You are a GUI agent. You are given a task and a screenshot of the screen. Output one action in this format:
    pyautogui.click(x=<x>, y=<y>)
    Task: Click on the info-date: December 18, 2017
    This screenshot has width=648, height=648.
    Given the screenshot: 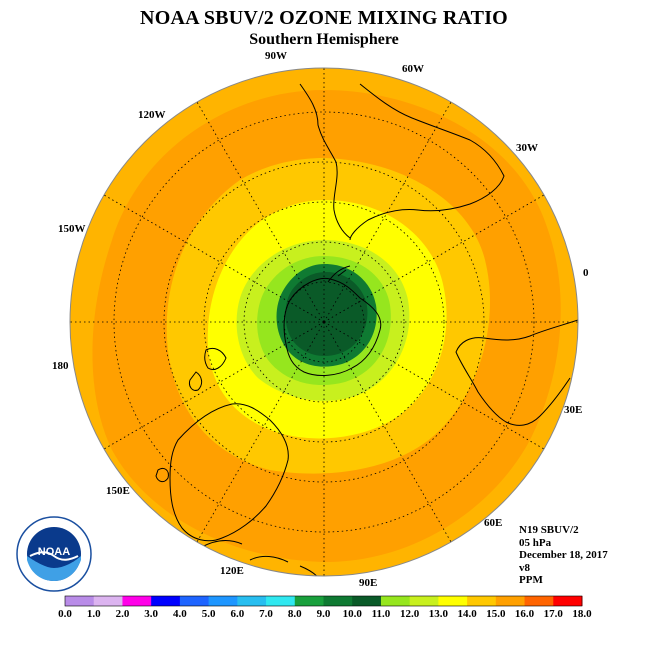 What is the action you would take?
    pyautogui.click(x=563, y=555)
    